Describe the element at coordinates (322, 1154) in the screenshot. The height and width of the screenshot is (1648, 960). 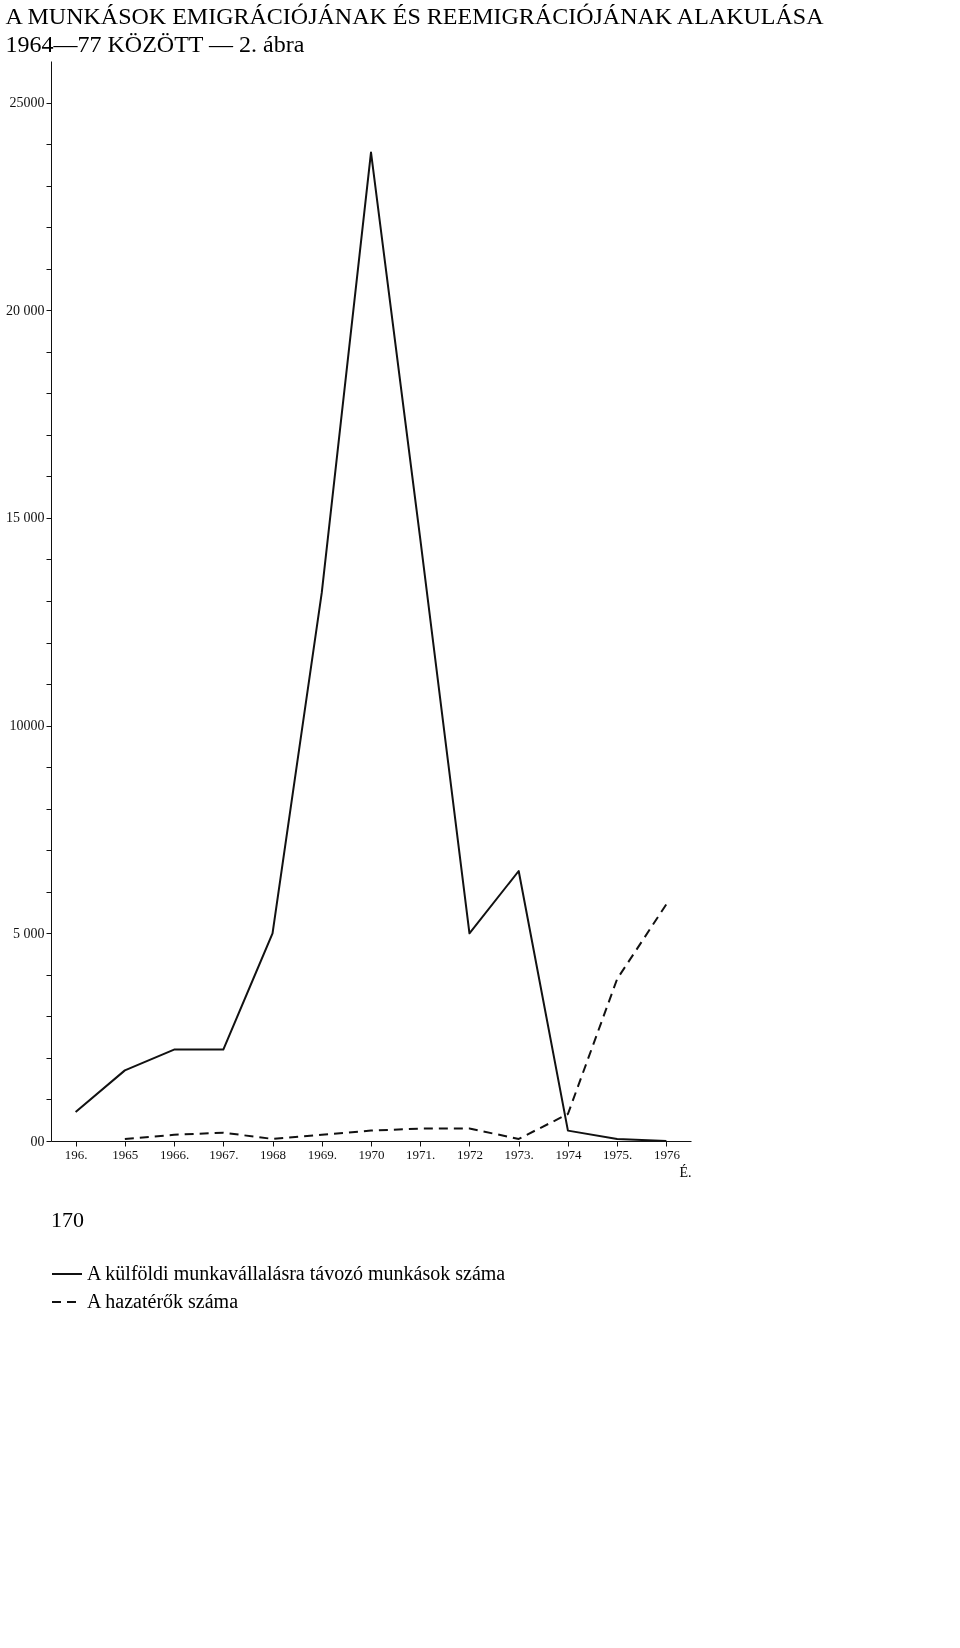
I see `x-tick-label: 1969.` at that location.